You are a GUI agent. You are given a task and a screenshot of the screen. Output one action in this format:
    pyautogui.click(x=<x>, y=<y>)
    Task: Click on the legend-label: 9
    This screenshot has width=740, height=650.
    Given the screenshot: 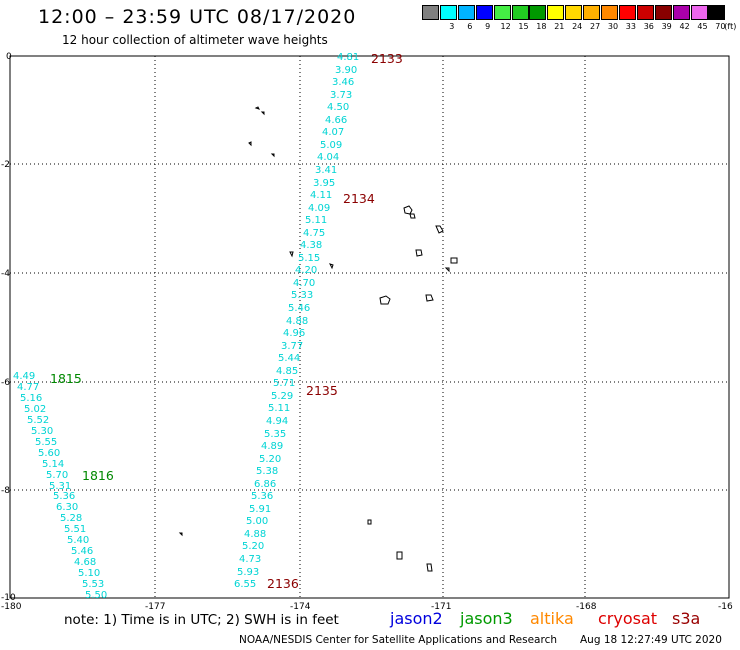 What is the action you would take?
    pyautogui.click(x=488, y=26)
    